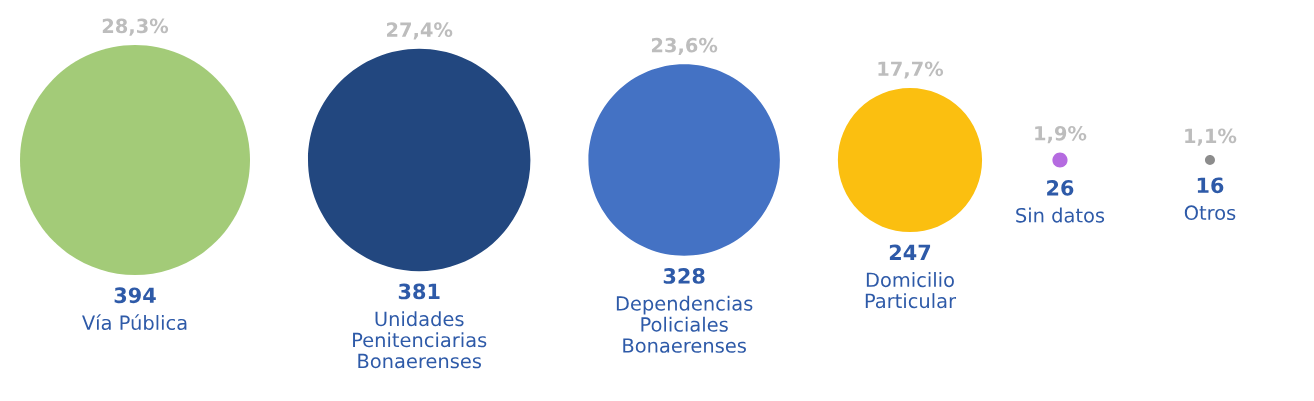 Image resolution: width=1314 pixels, height=401 pixels. Describe the element at coordinates (135, 27) in the screenshot. I see `text: 28,3%` at that location.